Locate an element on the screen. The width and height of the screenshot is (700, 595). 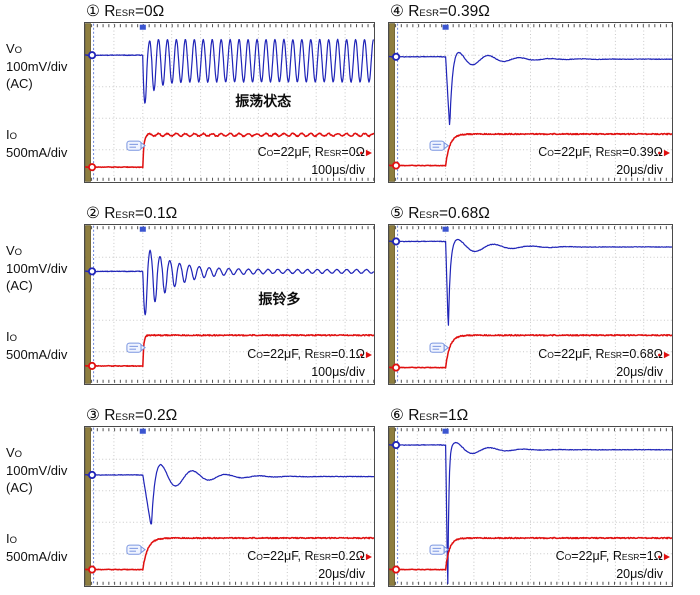
panel-title: ④ RESR=0.39Ω is located at coordinates (530, 12).